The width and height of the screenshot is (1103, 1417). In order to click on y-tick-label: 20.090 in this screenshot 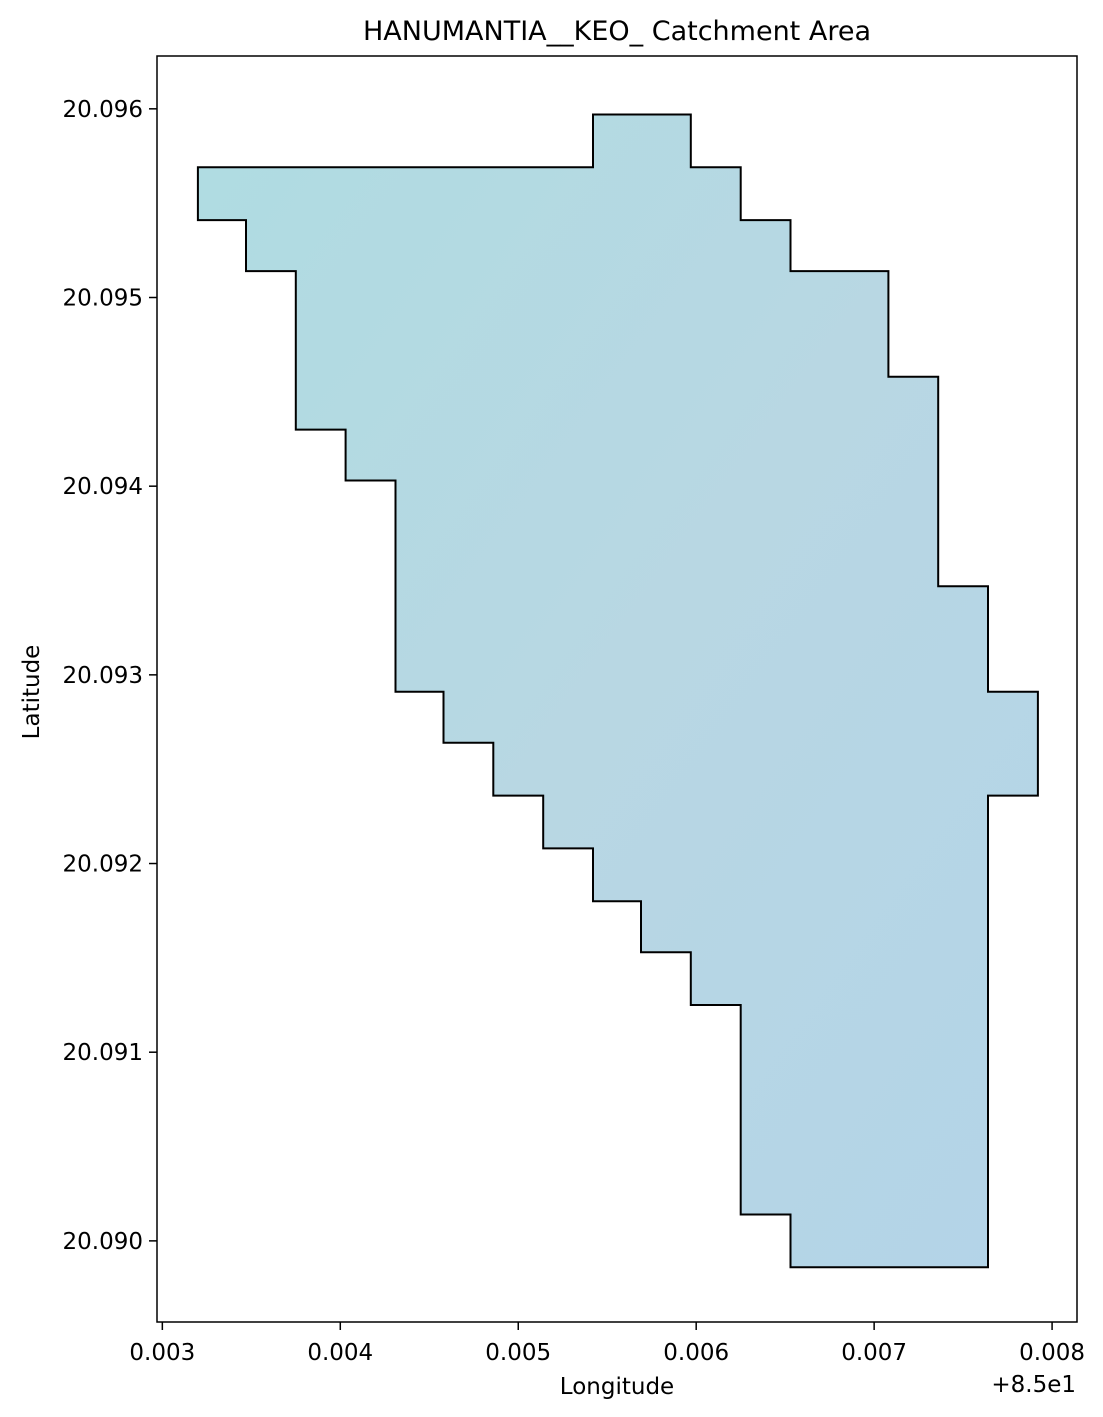, I will do `click(103, 1242)`.